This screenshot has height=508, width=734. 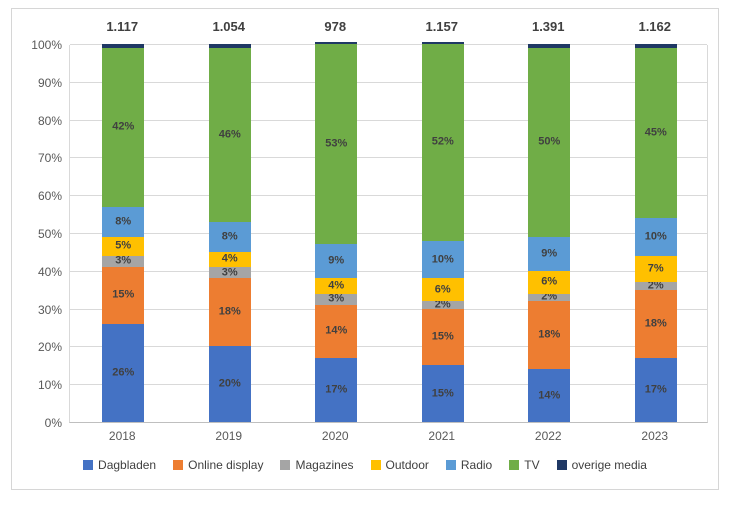 I want to click on data-label: 20%, so click(x=229, y=383).